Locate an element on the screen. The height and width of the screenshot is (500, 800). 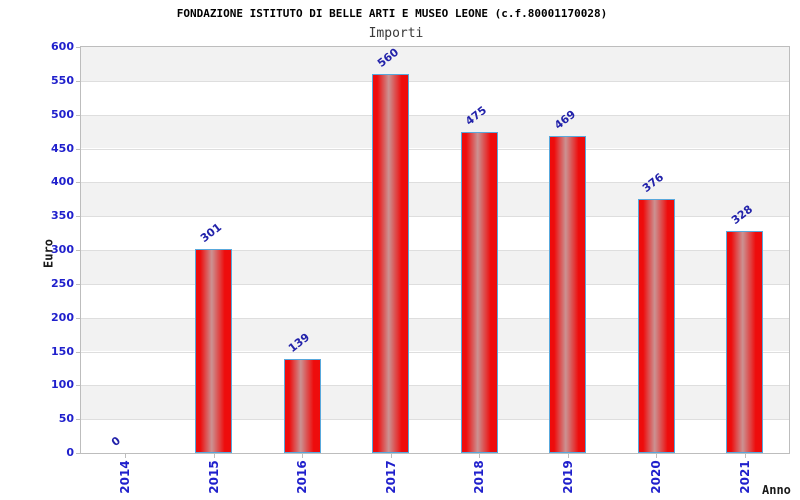
y-tick-label: 0 is located at coordinates (70, 452).